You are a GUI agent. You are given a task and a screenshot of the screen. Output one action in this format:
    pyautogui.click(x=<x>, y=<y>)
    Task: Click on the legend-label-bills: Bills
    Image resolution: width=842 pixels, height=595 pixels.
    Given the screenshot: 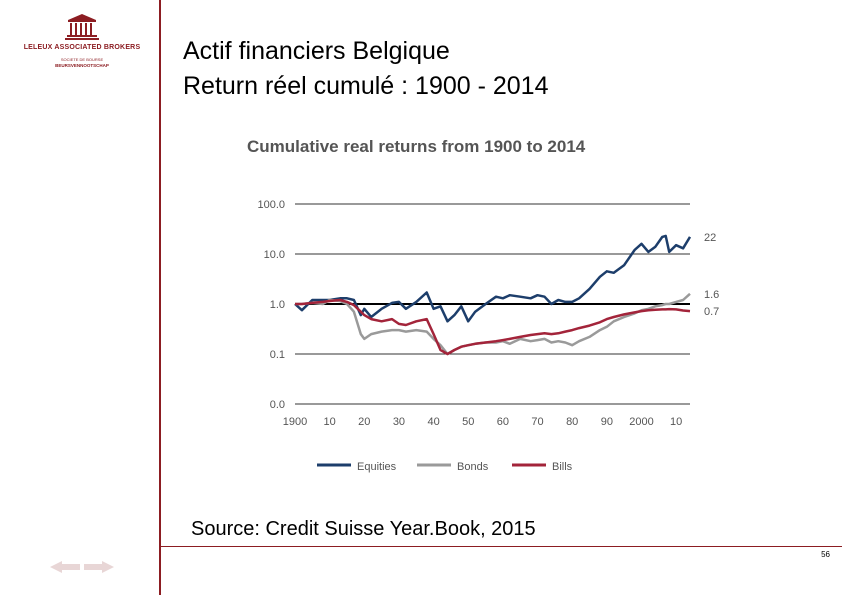 What is the action you would take?
    pyautogui.click(x=562, y=467)
    